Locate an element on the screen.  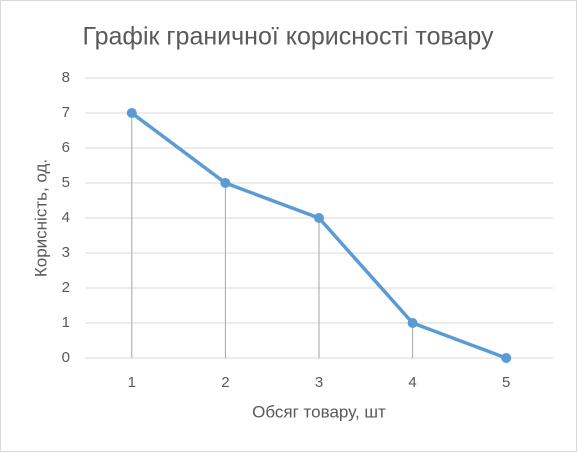
x-tick-label: 3 is located at coordinates (319, 382).